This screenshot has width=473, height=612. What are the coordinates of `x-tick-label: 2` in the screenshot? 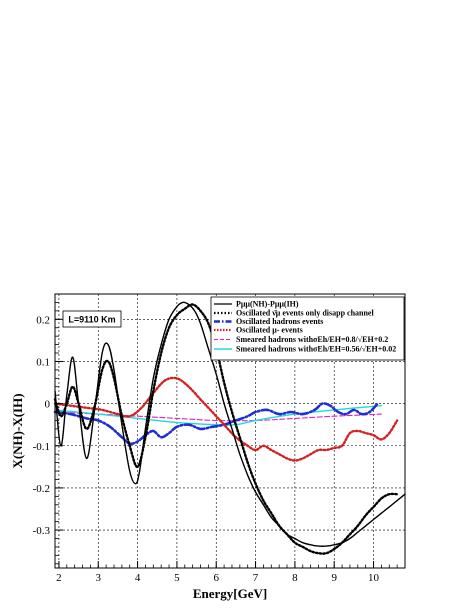 It's located at (59, 578).